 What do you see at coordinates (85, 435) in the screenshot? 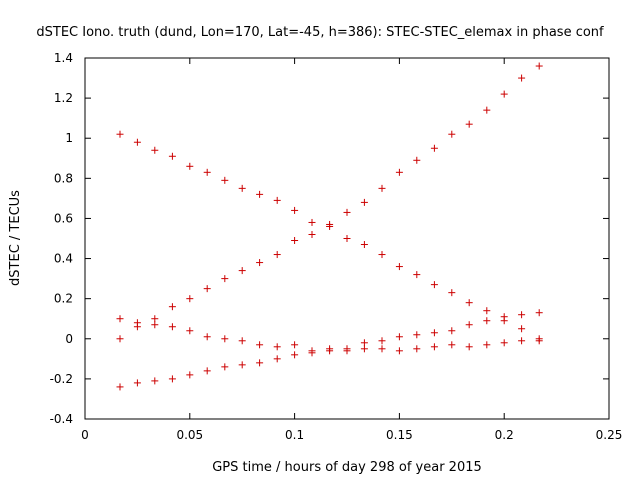
I see `x-tick-label: 0` at bounding box center [85, 435].